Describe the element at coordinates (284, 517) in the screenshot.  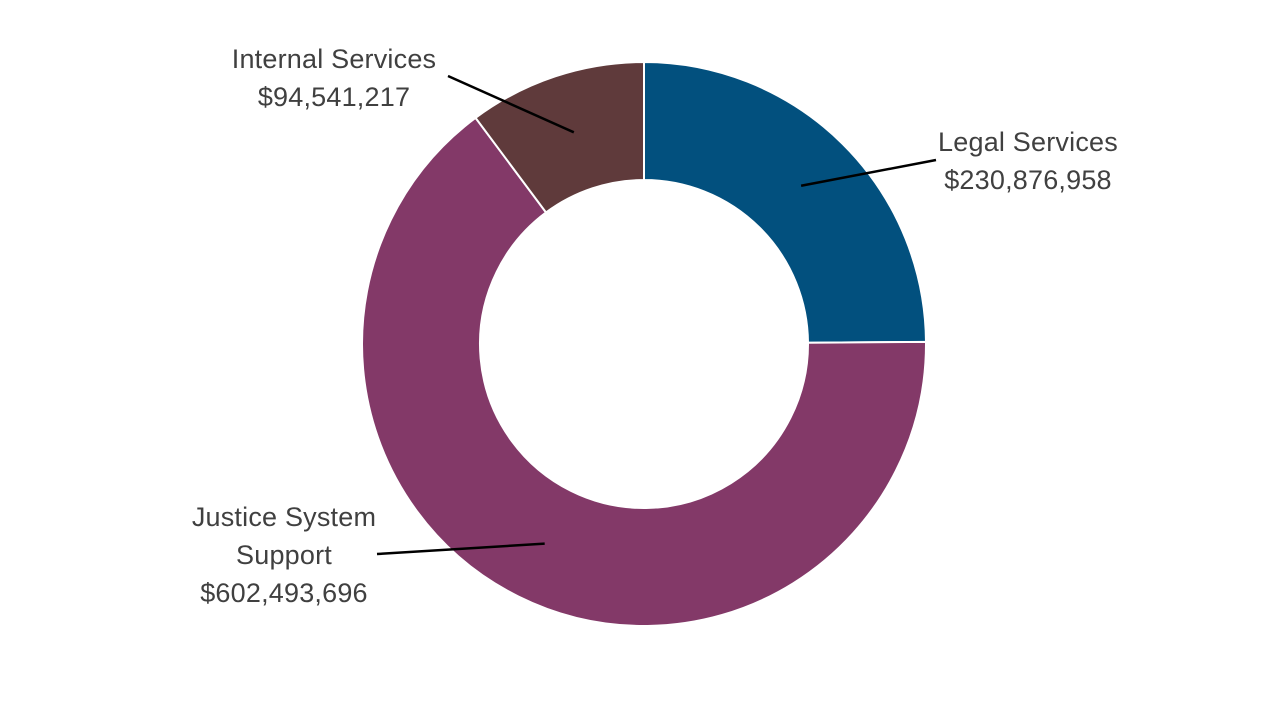
I see `slice-name-justice-system-support-line1: Justice System` at that location.